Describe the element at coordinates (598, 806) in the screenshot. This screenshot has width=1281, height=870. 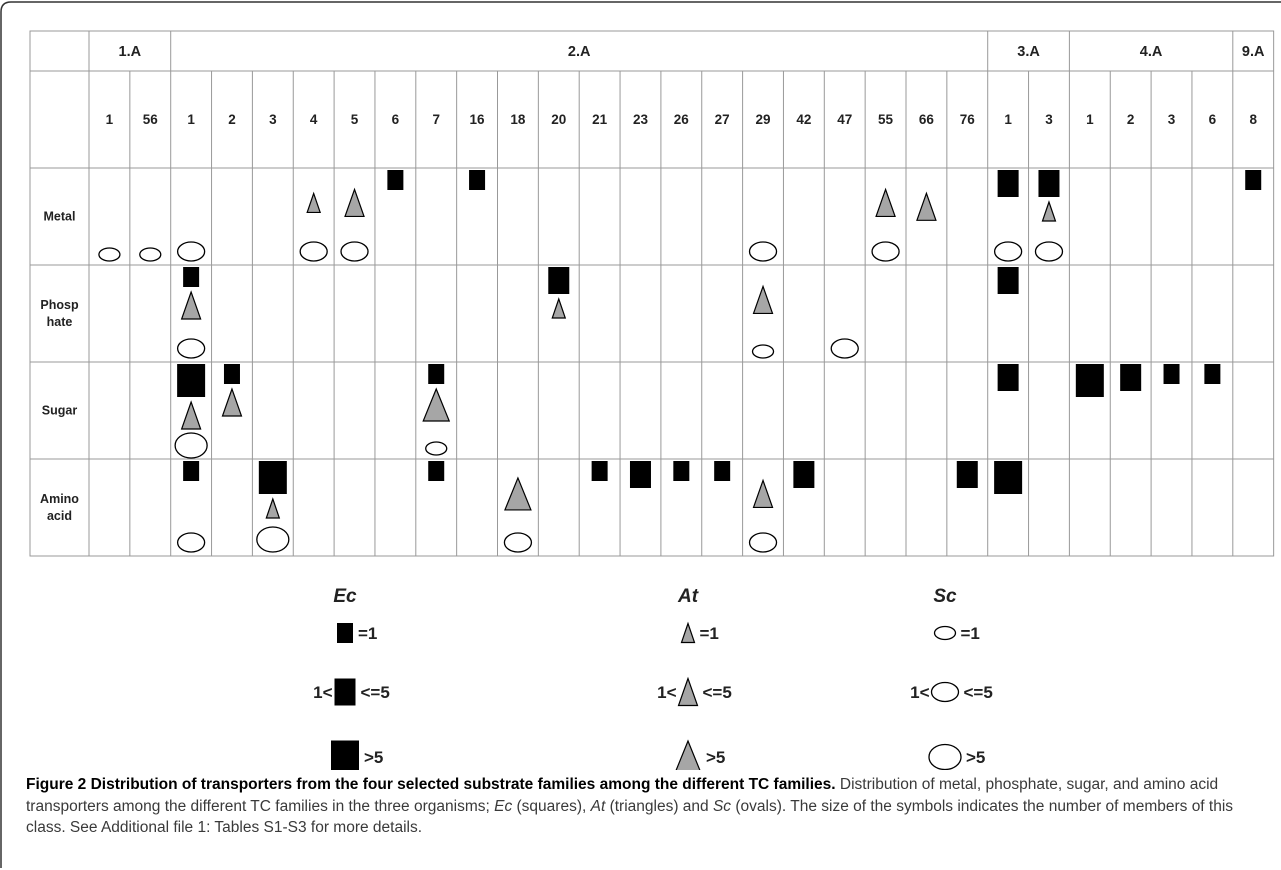
I see `caption-at: At` at that location.